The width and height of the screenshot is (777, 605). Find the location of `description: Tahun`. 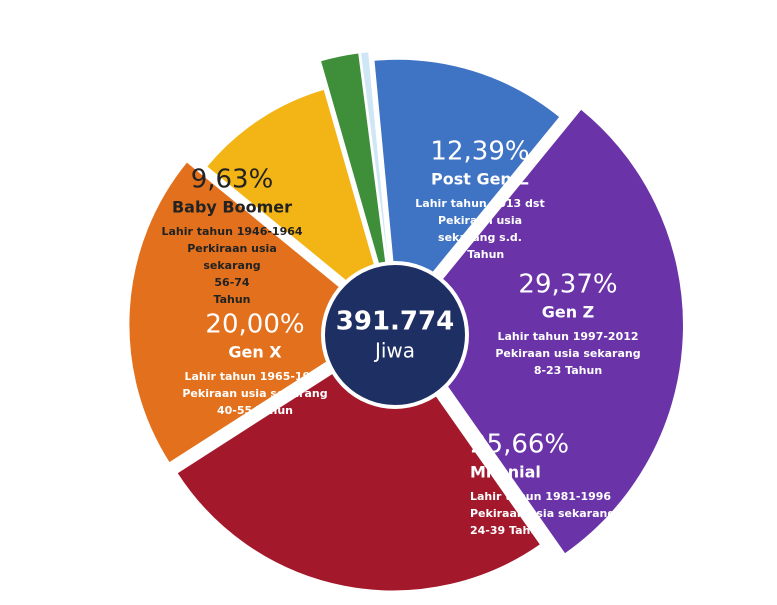

description: Tahun is located at coordinates (231, 299).